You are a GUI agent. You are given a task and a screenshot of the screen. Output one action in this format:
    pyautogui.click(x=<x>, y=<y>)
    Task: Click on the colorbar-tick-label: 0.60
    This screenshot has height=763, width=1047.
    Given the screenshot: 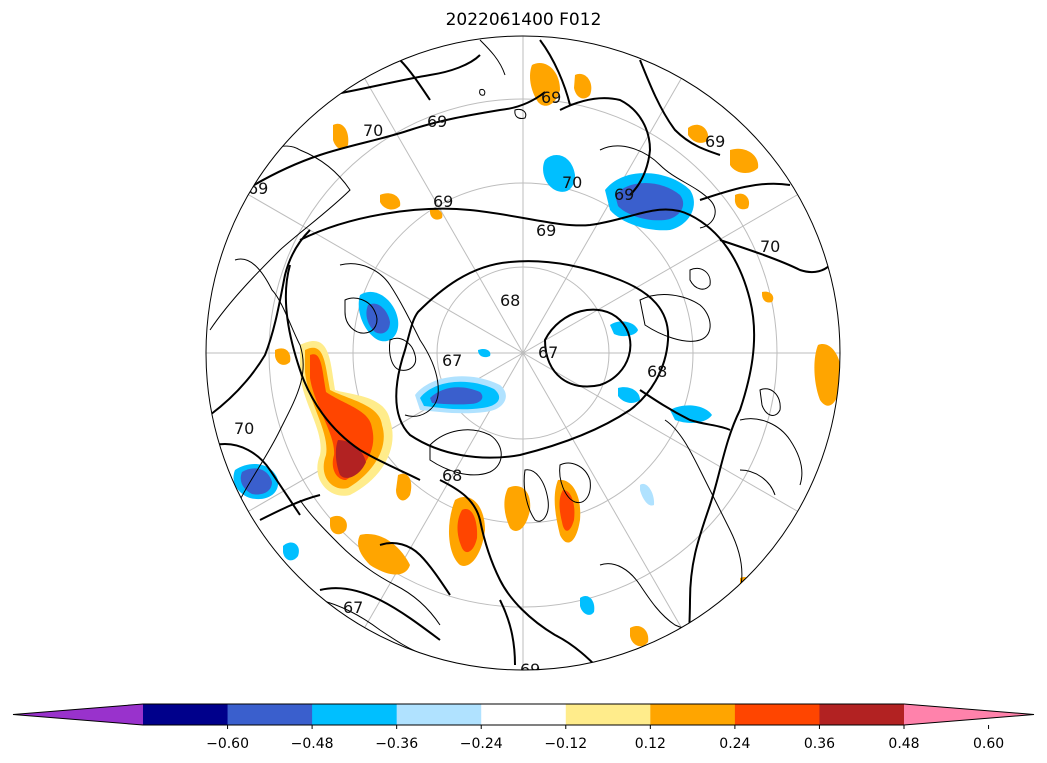 What is the action you would take?
    pyautogui.click(x=988, y=744)
    